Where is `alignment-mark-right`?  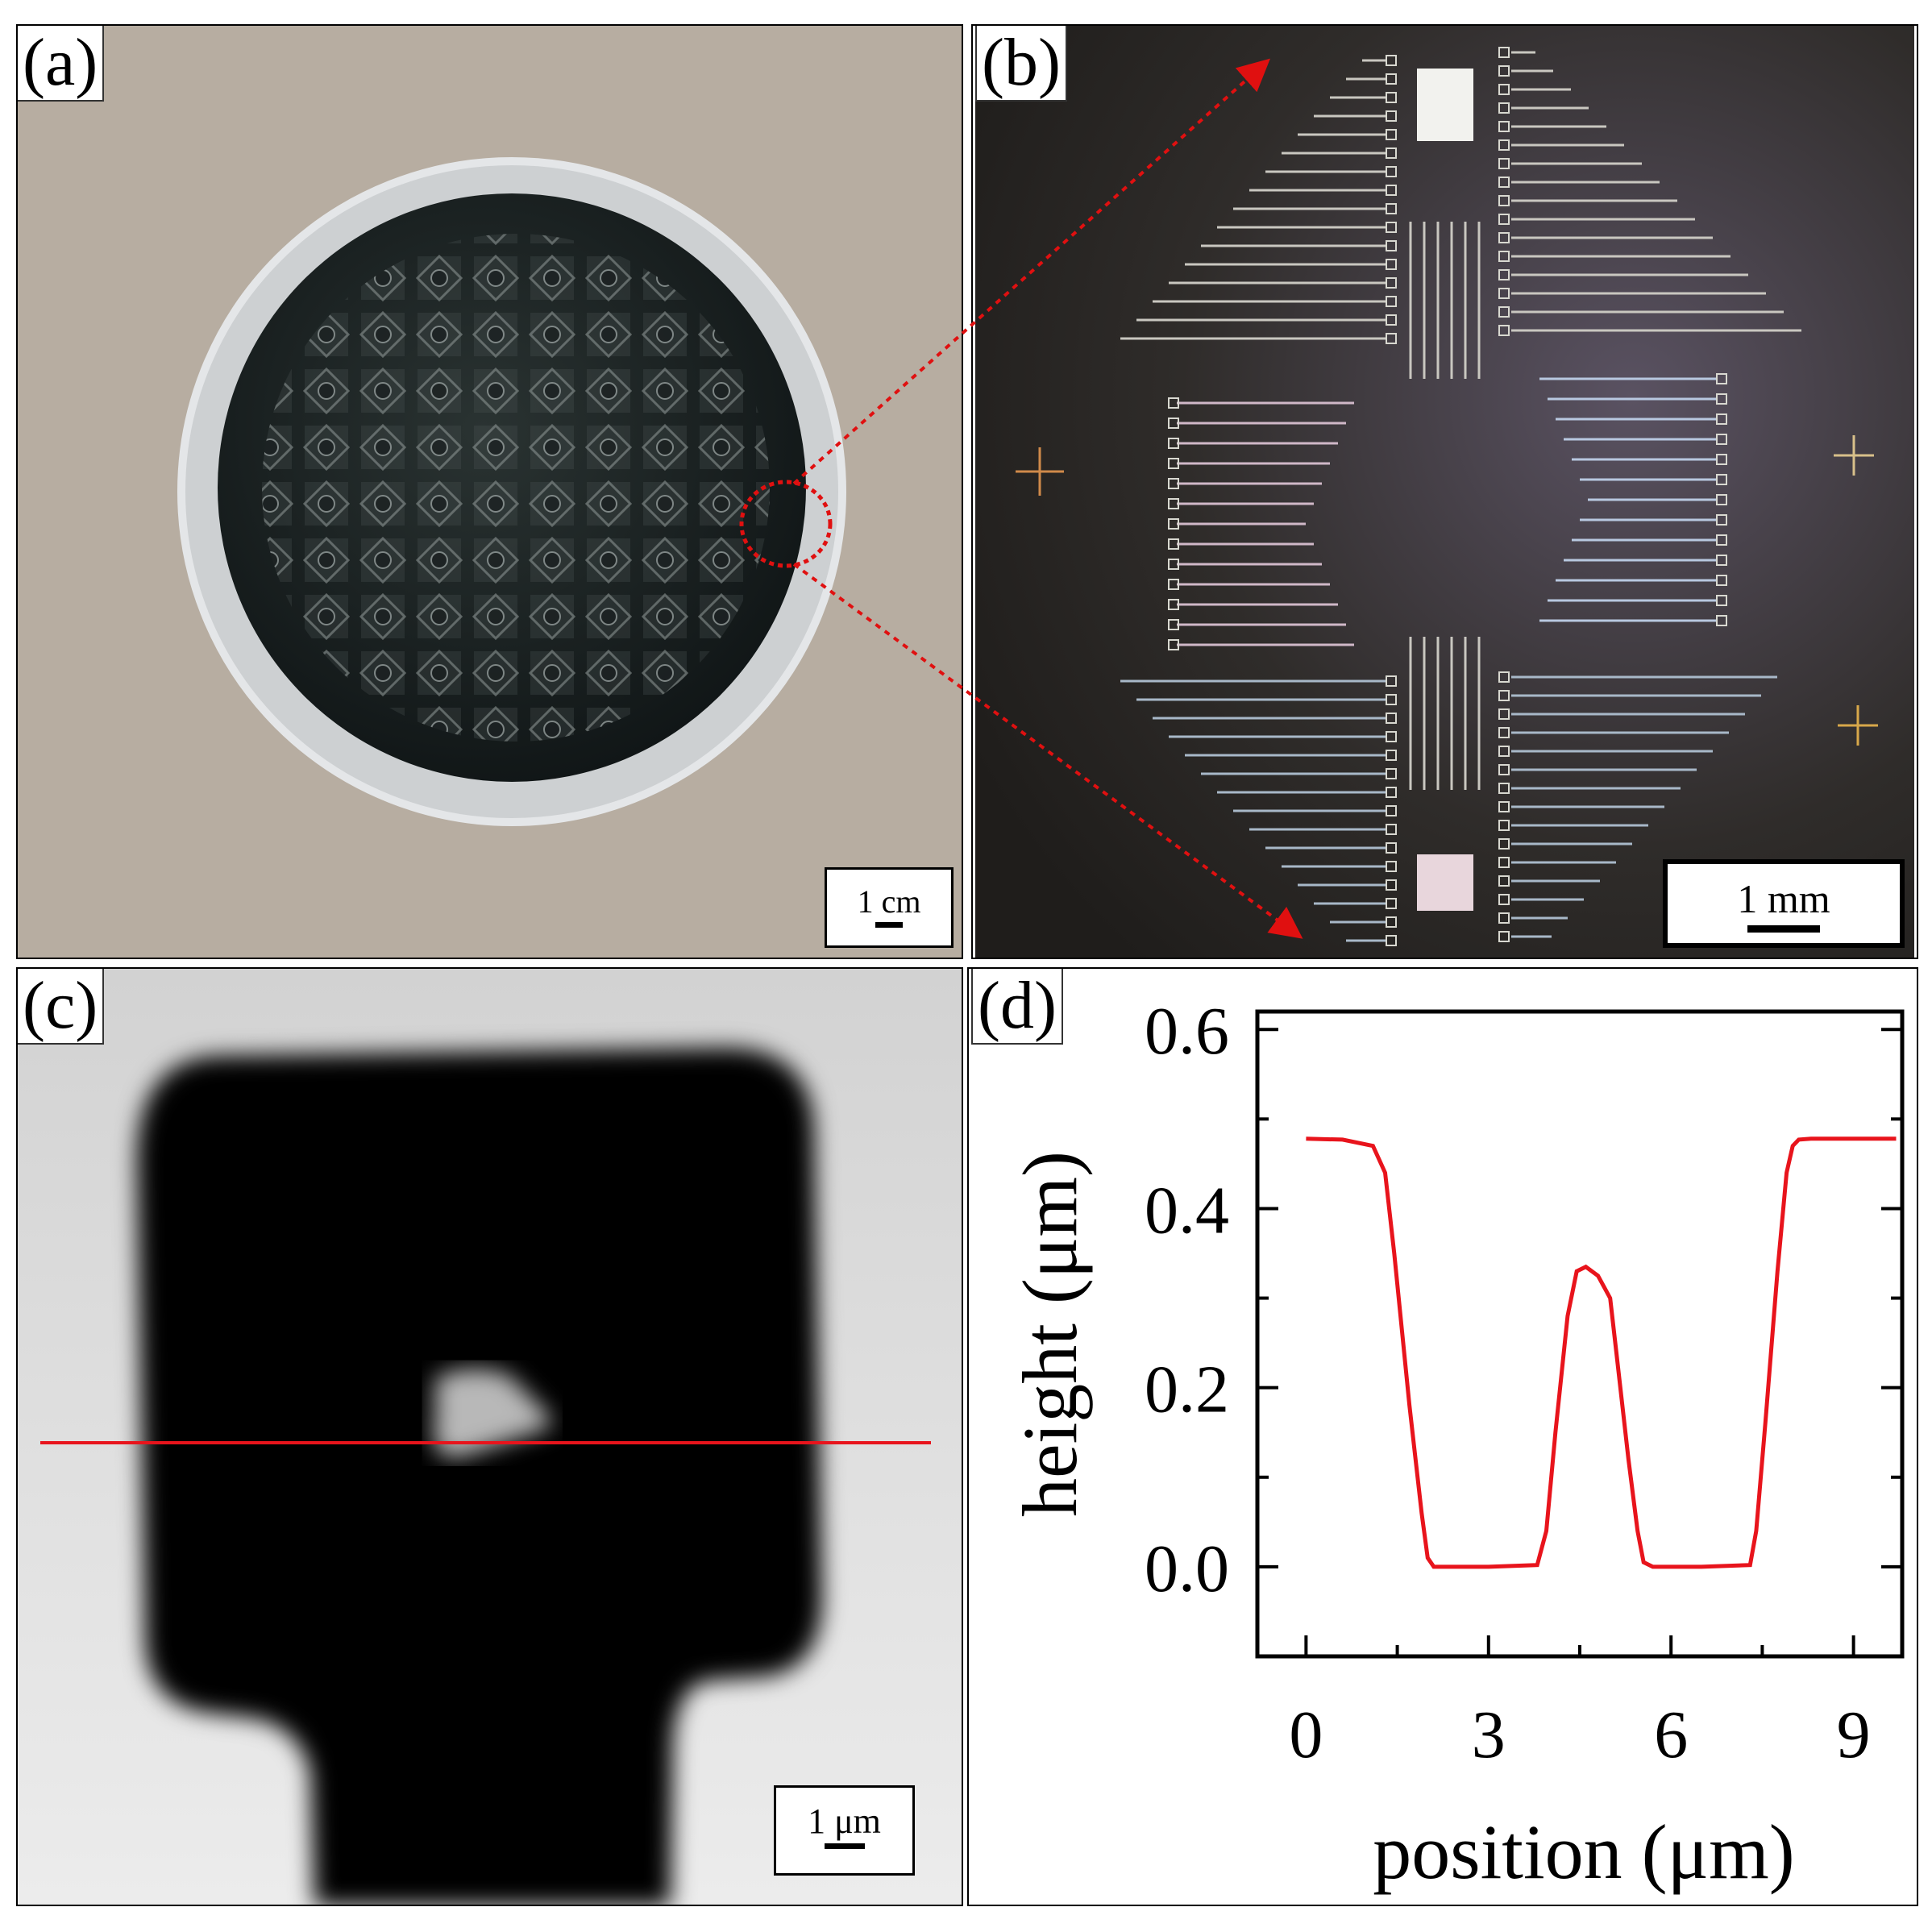
alignment-mark-right is located at coordinates (1854, 455).